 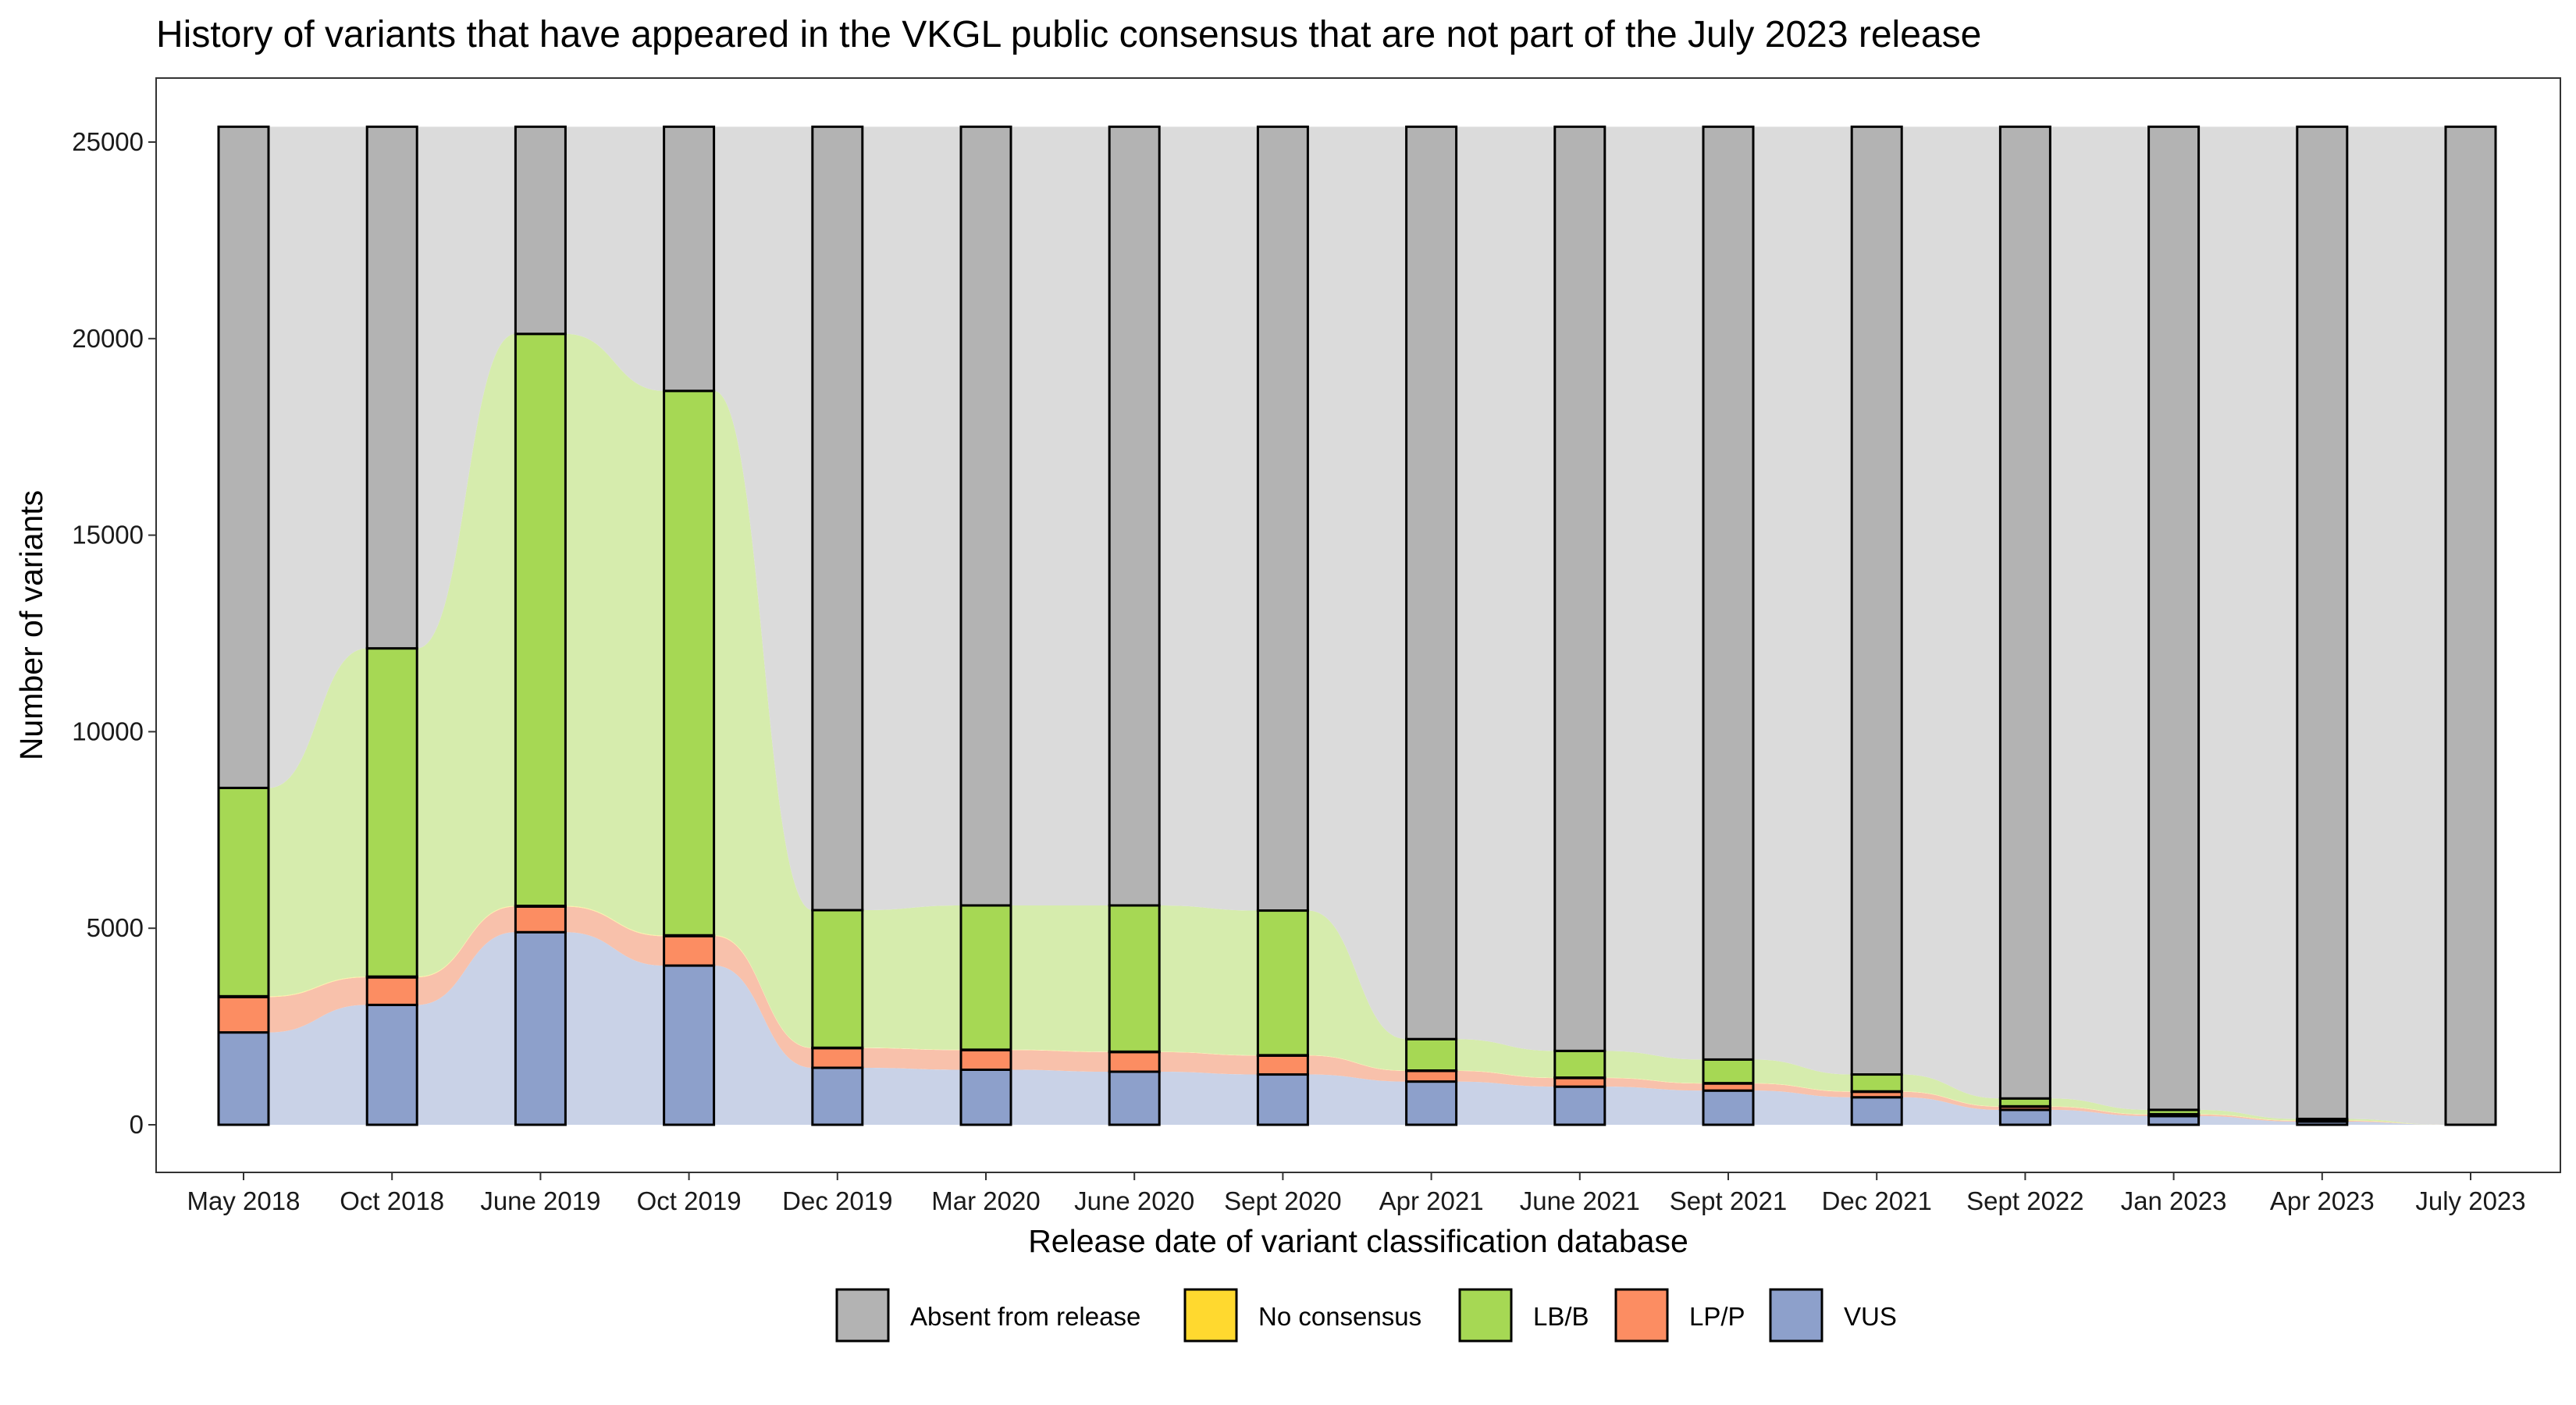 I want to click on y-tick-label: 15000, so click(x=108, y=536).